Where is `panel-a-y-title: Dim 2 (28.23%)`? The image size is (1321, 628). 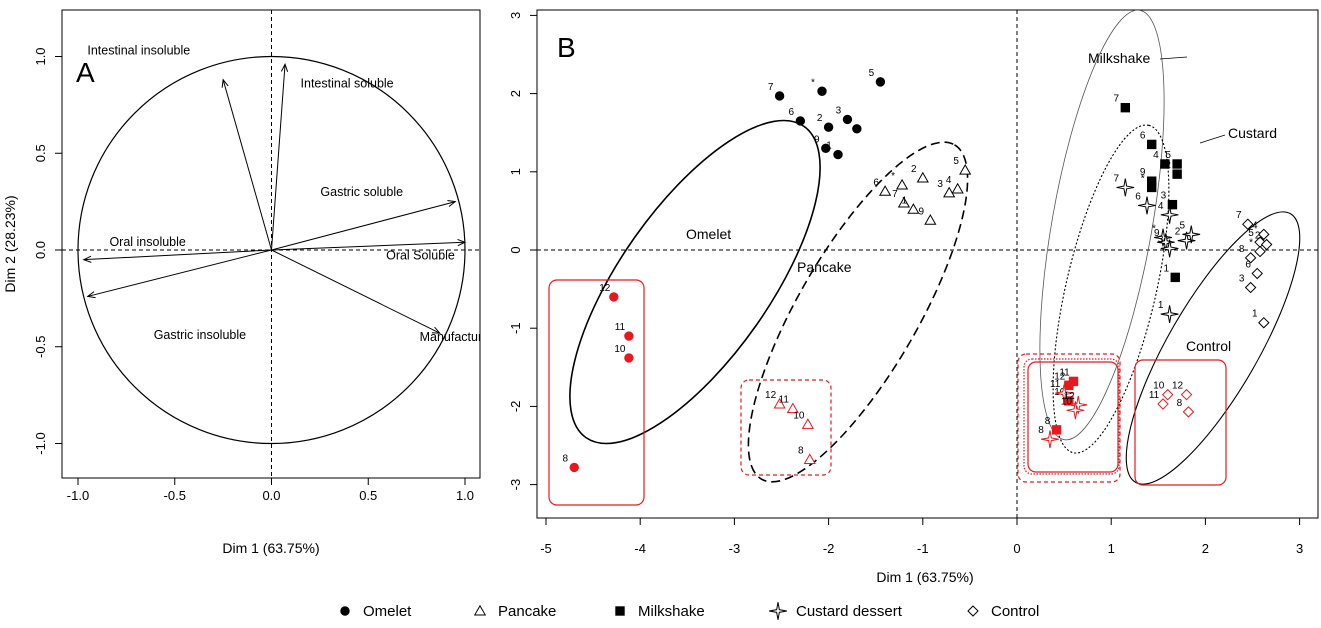
panel-a-y-title: Dim 2 (28.23%) is located at coordinates (10, 243).